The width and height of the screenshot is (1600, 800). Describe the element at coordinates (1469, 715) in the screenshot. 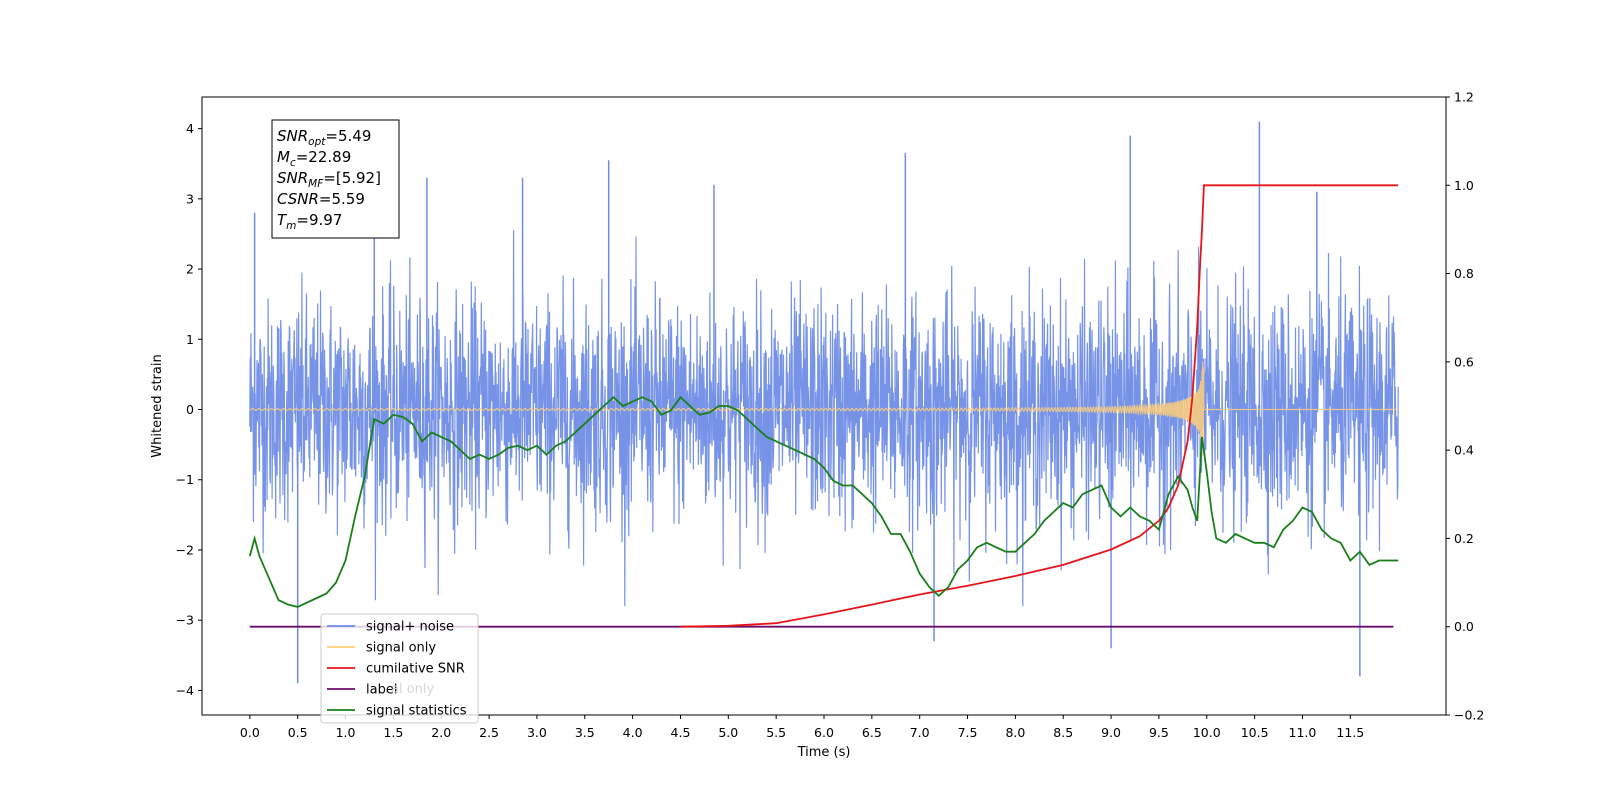

I see `y2-tick-label: −0.2` at that location.